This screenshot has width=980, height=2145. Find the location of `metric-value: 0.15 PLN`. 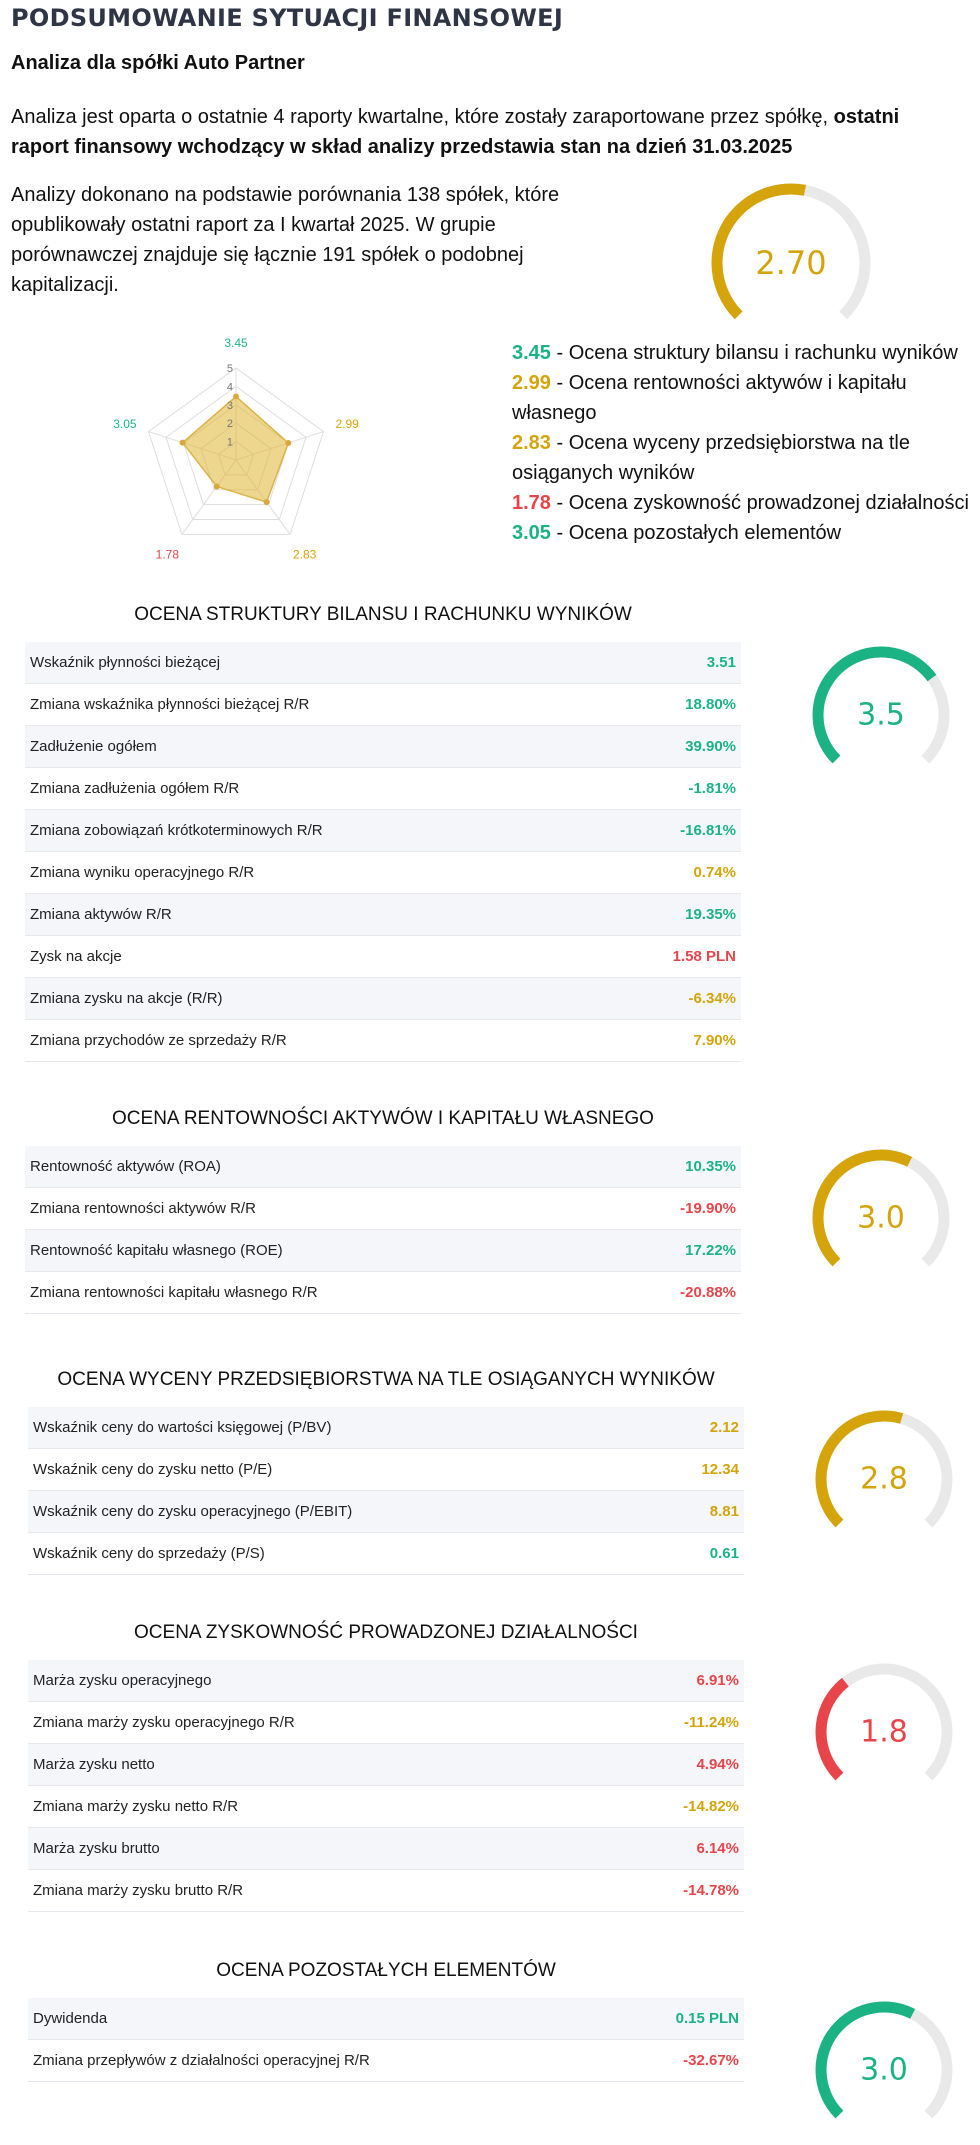

metric-value: 0.15 PLN is located at coordinates (681, 2019).